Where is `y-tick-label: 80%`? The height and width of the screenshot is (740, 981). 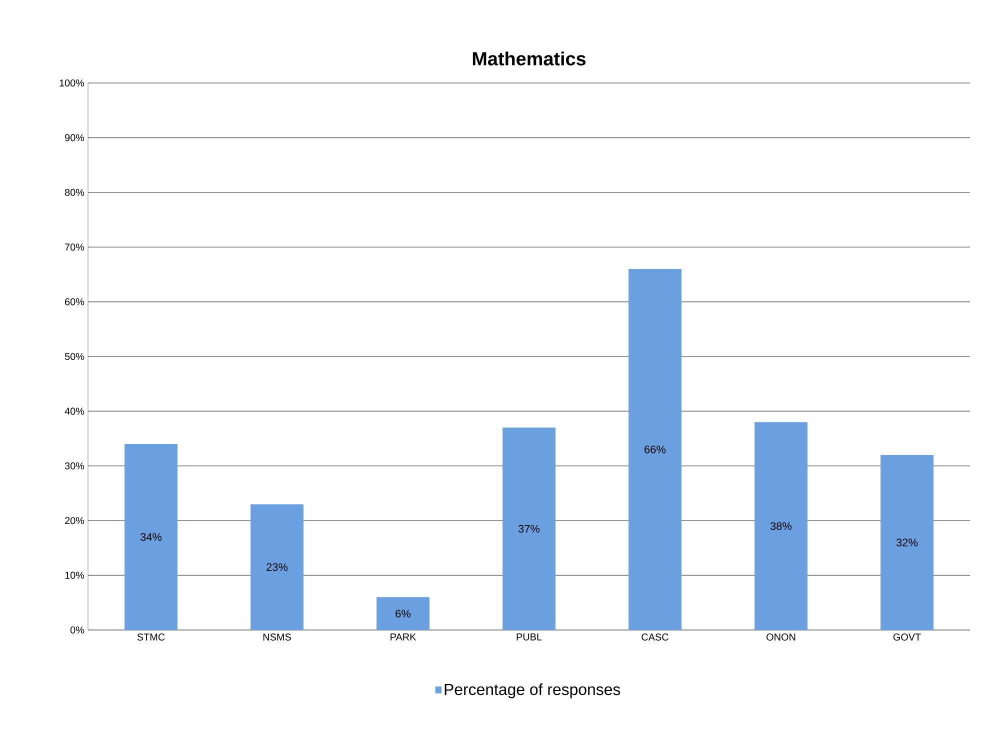
y-tick-label: 80% is located at coordinates (74, 192).